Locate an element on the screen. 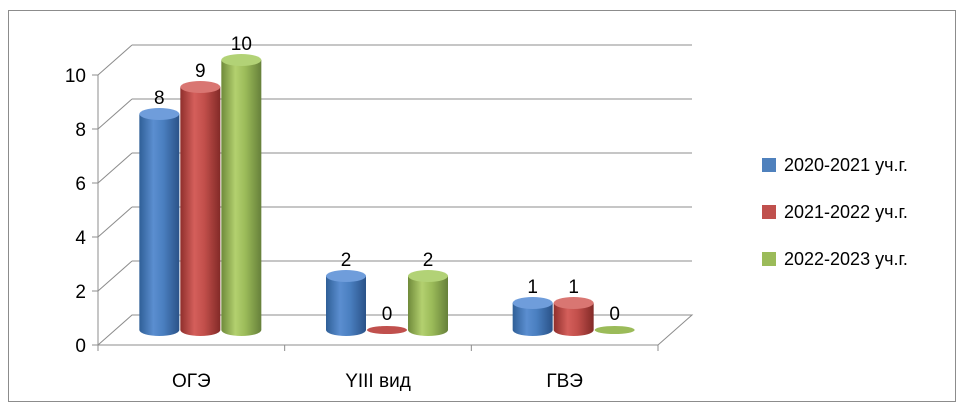  legend-label-1: 2020-2021 уч.г. is located at coordinates (846, 165).